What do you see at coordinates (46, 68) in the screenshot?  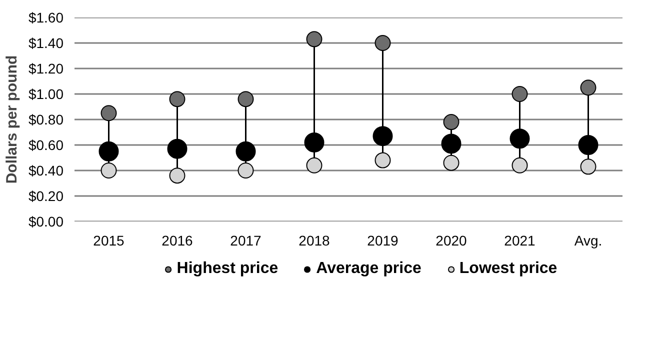 I see `y-tick-label: $1.20` at bounding box center [46, 68].